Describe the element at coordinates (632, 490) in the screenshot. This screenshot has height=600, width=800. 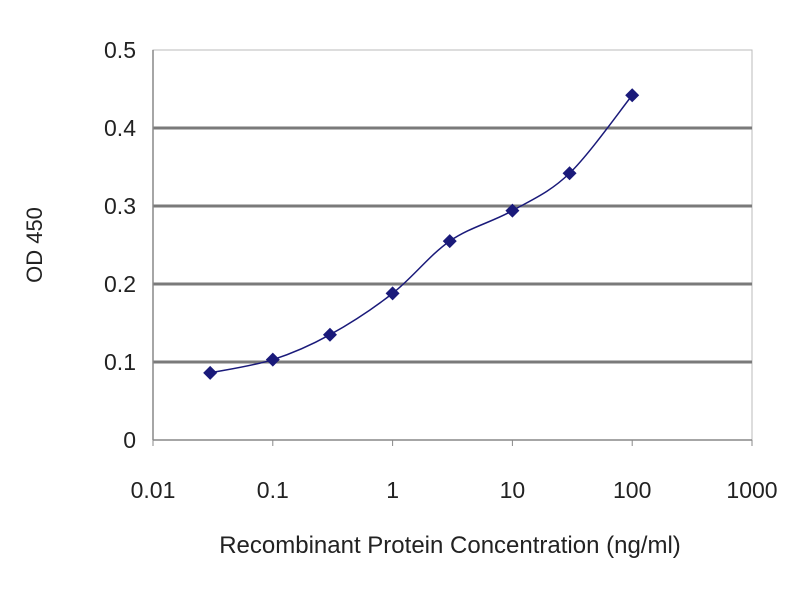
I see `x-tick-label: 100` at that location.